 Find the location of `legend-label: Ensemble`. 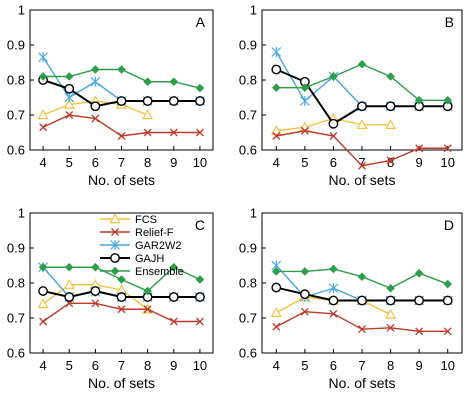

legend-label: Ensemble is located at coordinates (159, 272).